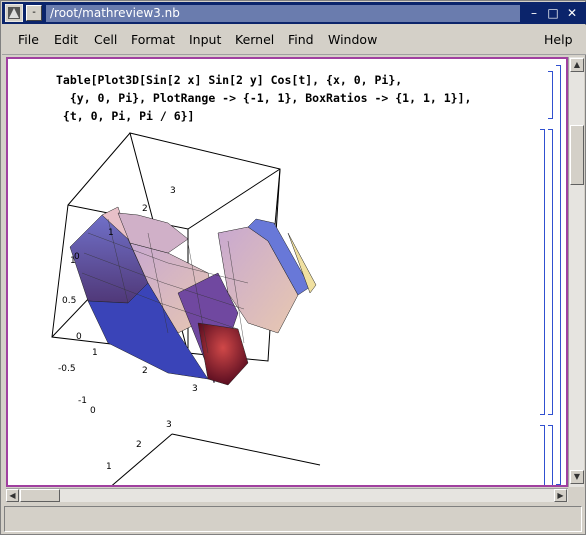  What do you see at coordinates (34, 13) in the screenshot?
I see `window-menu-button: -` at bounding box center [34, 13].